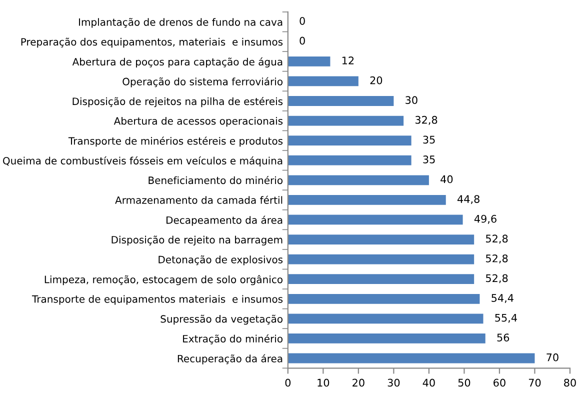 This screenshot has width=584, height=398. I want to click on y-tick-label: Queima de combustíveis fósseis em veículos e máquina, so click(142, 161).